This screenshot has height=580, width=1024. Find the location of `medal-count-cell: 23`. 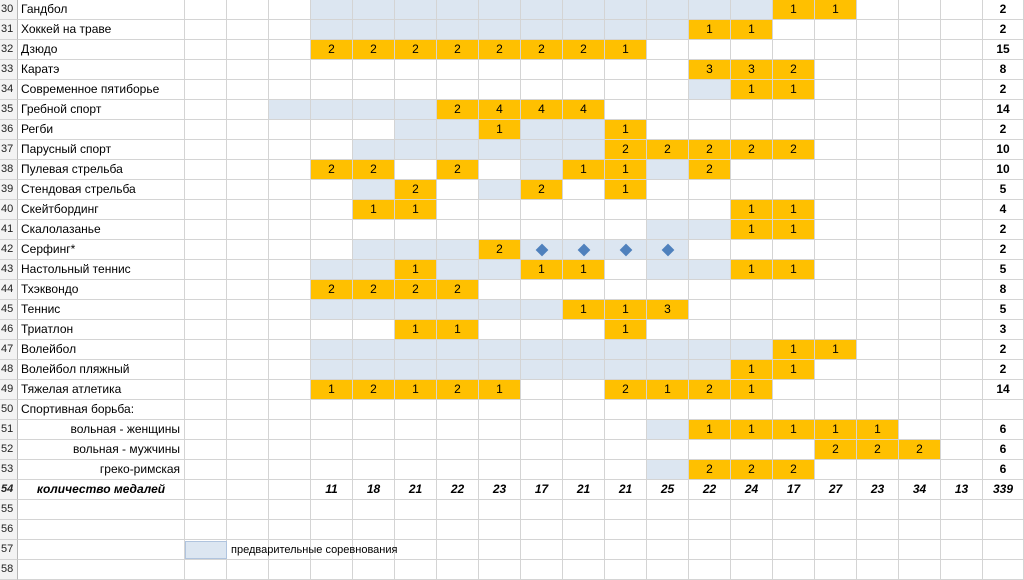

medal-count-cell: 23 is located at coordinates (878, 490).